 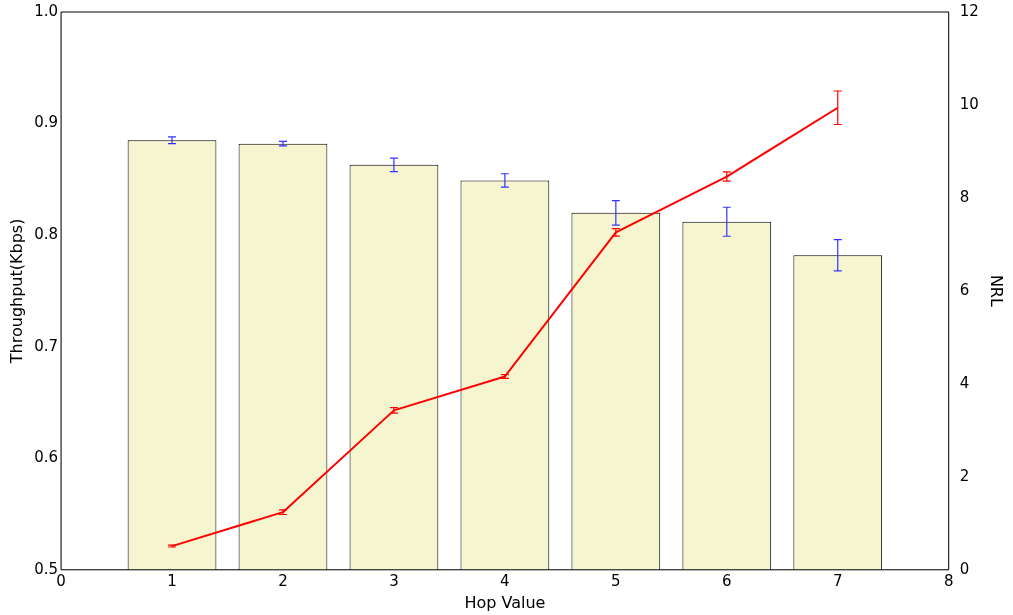 What do you see at coordinates (61, 580) in the screenshot?
I see `x-tick-label: 0` at bounding box center [61, 580].